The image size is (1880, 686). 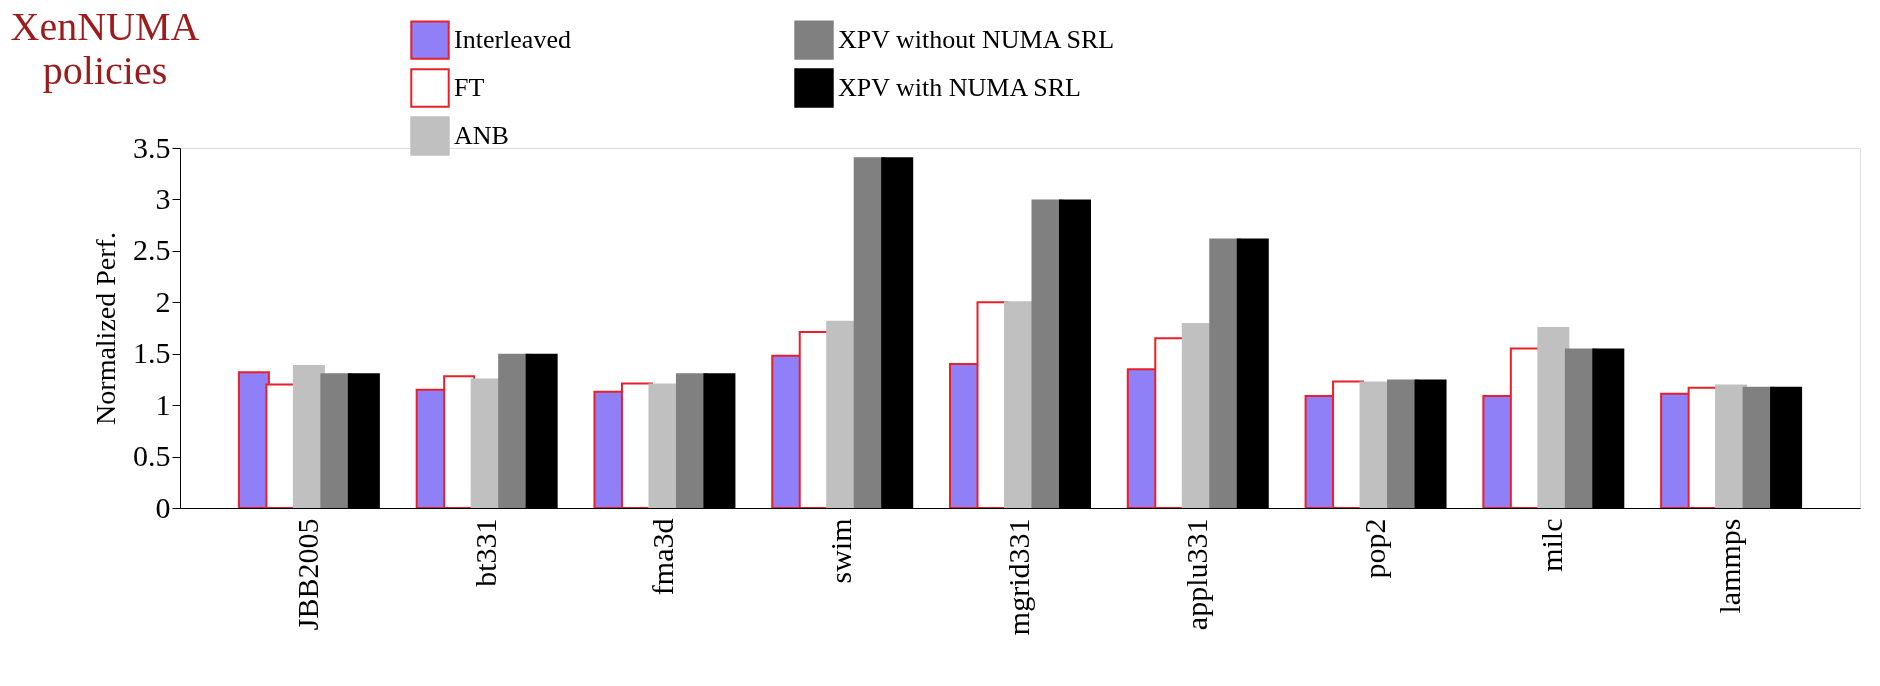 I want to click on y-axis-title: Normalized Perf., so click(x=105, y=328).